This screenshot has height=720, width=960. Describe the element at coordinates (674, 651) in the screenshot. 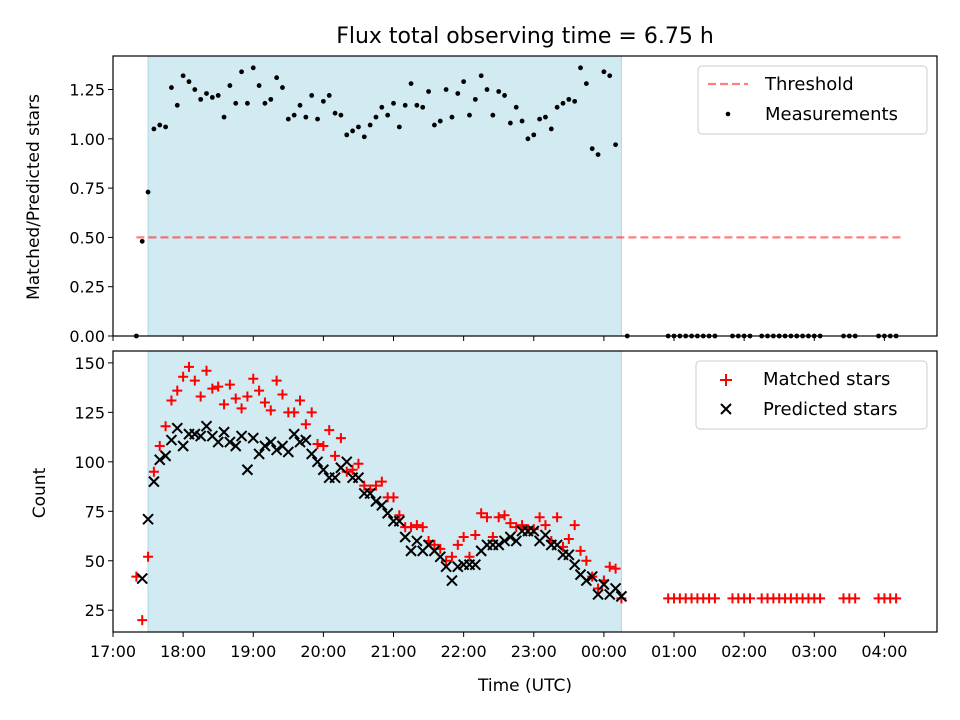

I see `x-tick-label: 01:00` at that location.